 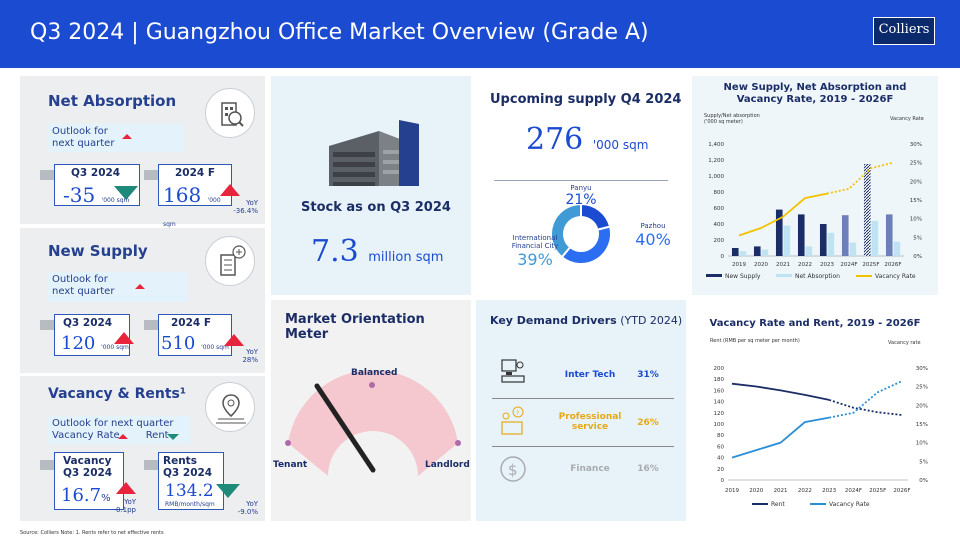 I want to click on stock-title: Stock as on Q3 2024, so click(x=376, y=207).